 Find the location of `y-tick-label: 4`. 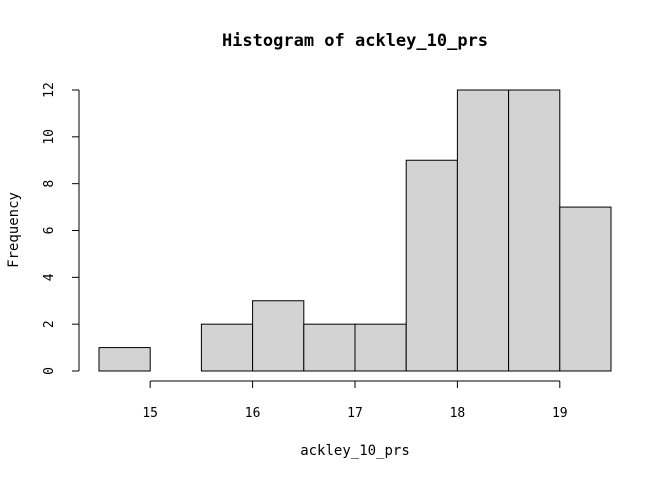

y-tick-label: 4 is located at coordinates (49, 277).